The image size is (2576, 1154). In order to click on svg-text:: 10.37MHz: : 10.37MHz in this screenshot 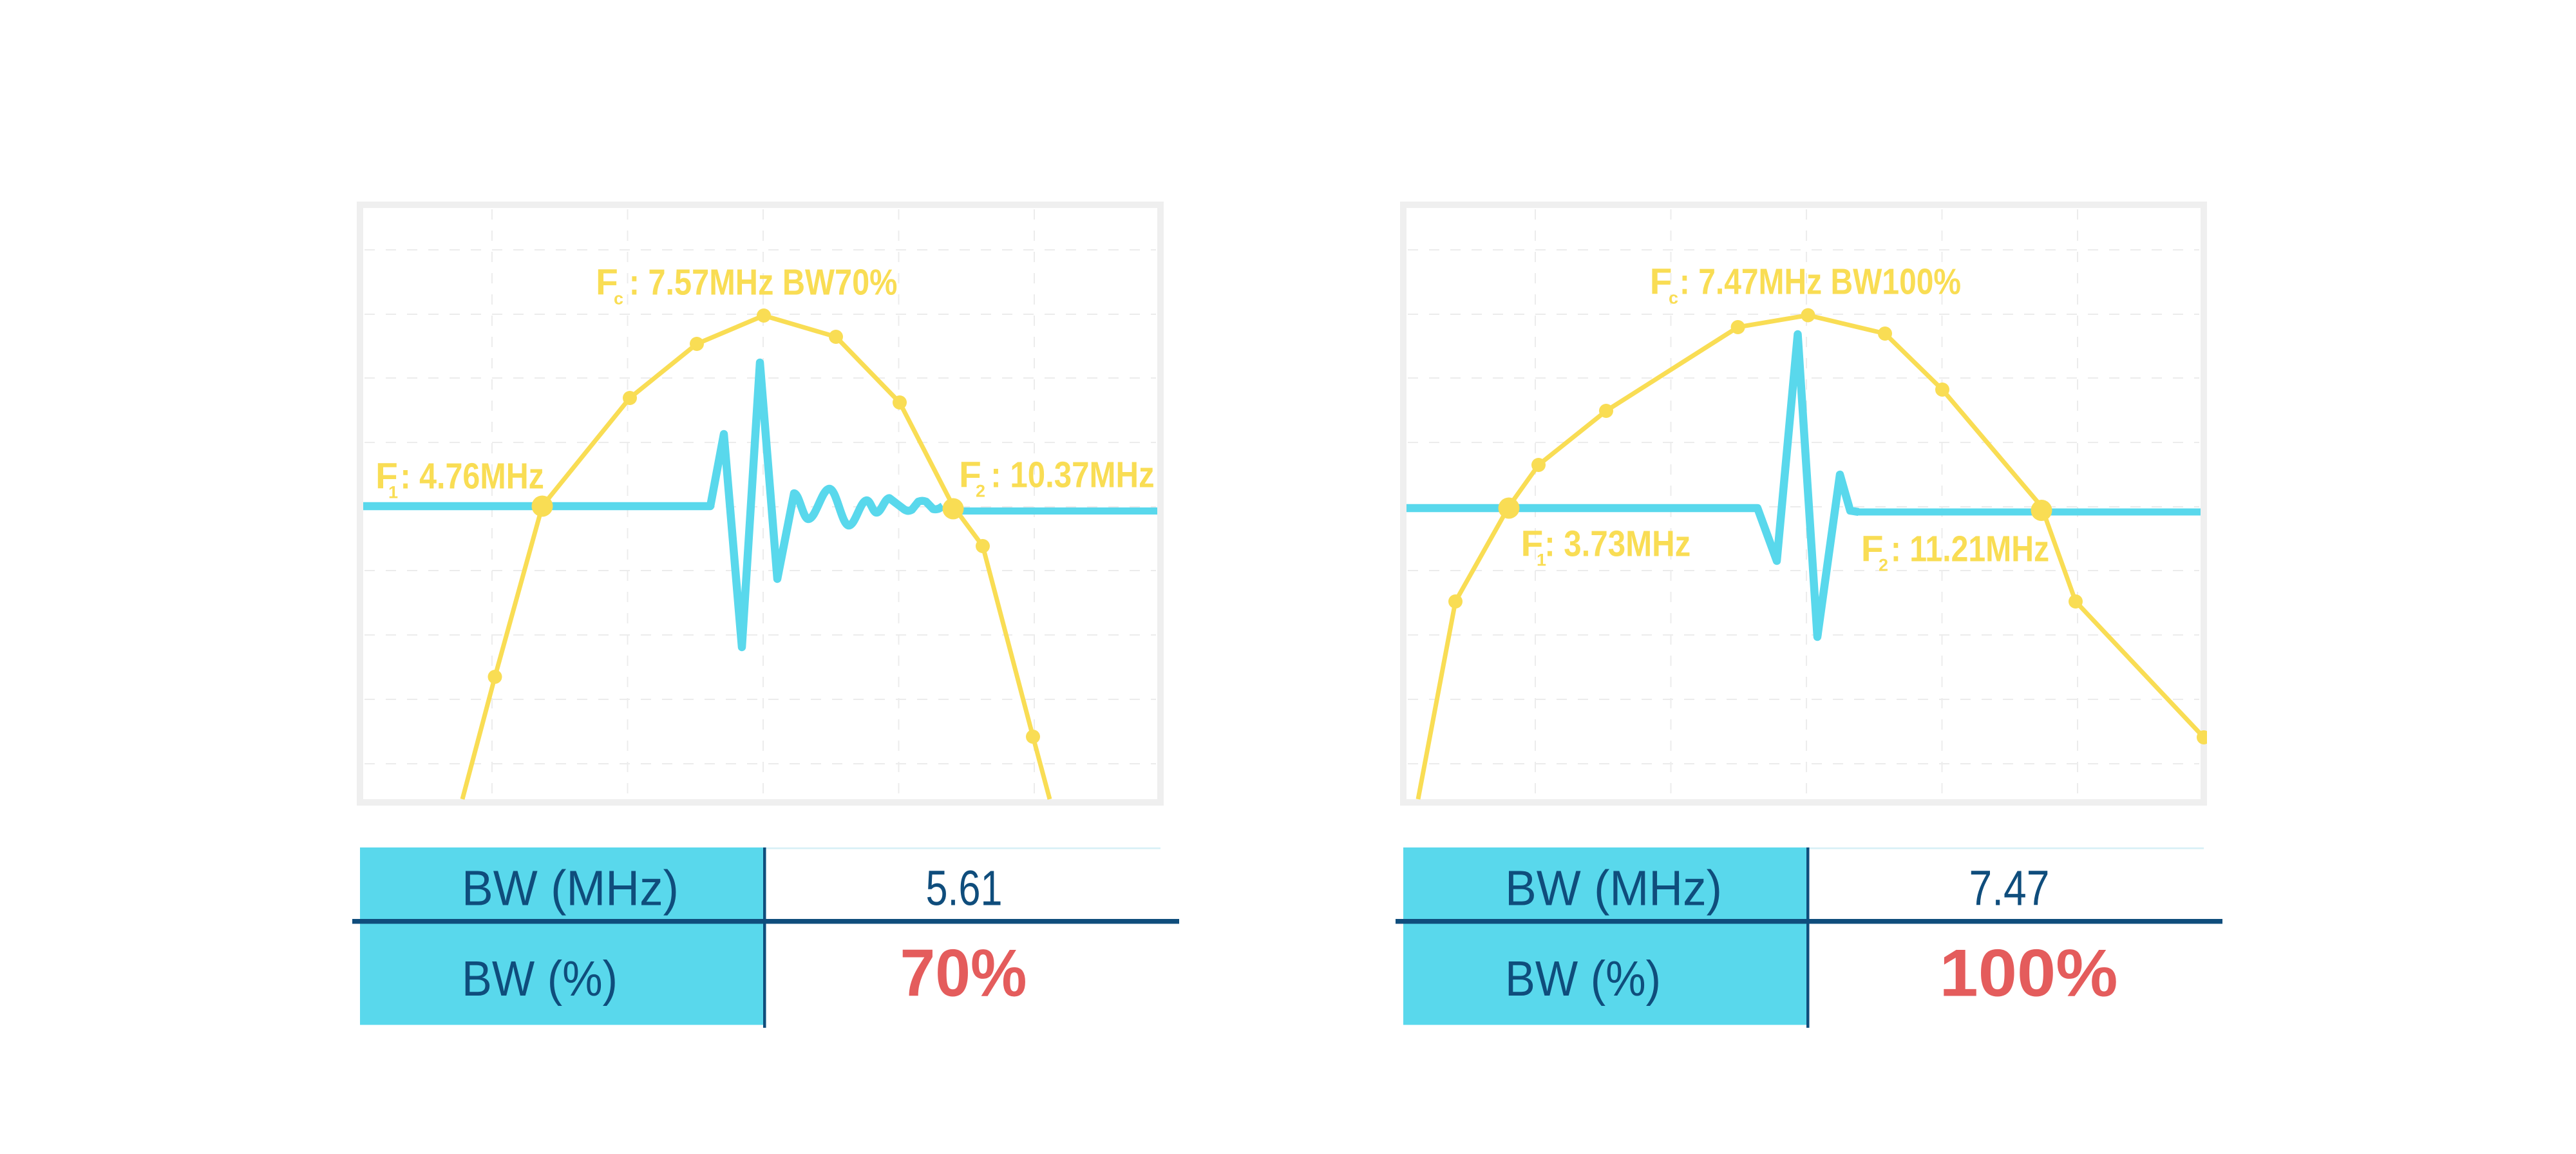, I will do `click(1072, 475)`.